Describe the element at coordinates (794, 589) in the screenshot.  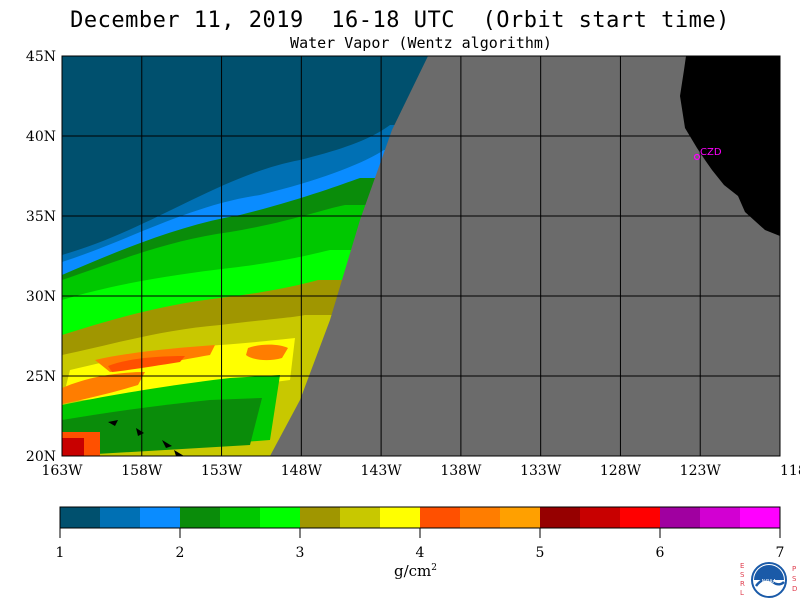
I see `svg-text: D` at that location.